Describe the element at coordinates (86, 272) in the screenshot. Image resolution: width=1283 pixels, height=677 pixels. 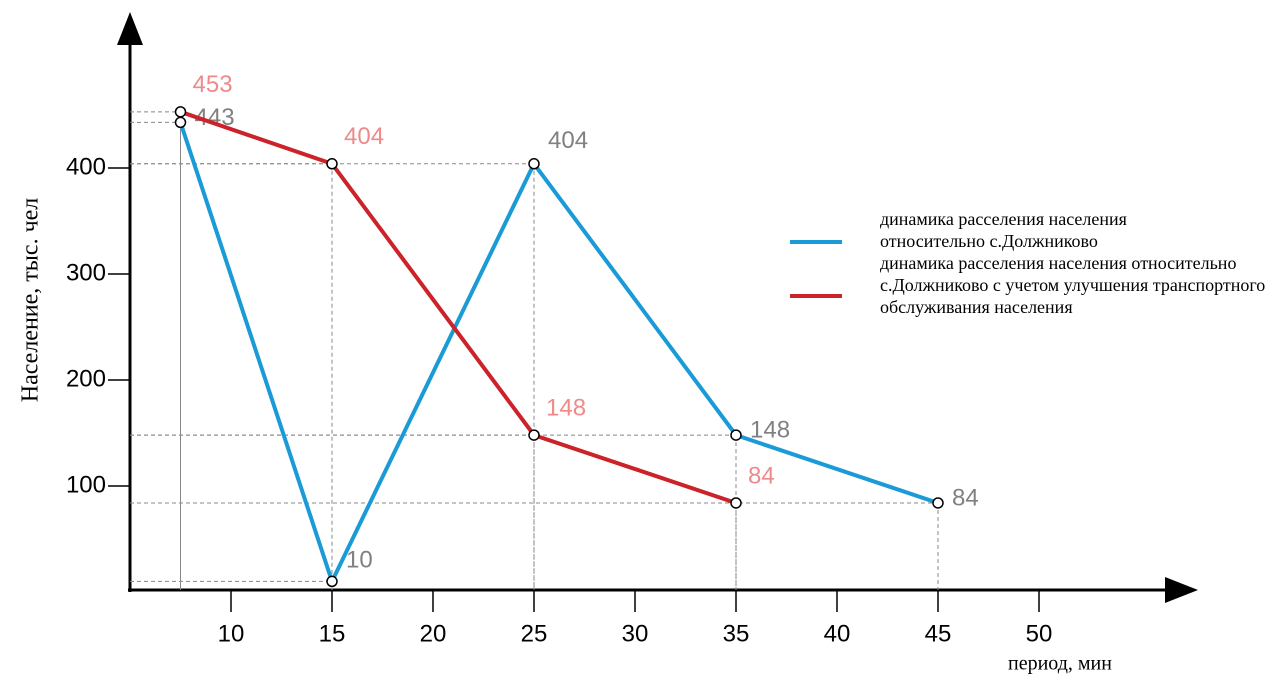
I see `y-tick-label: 300` at that location.